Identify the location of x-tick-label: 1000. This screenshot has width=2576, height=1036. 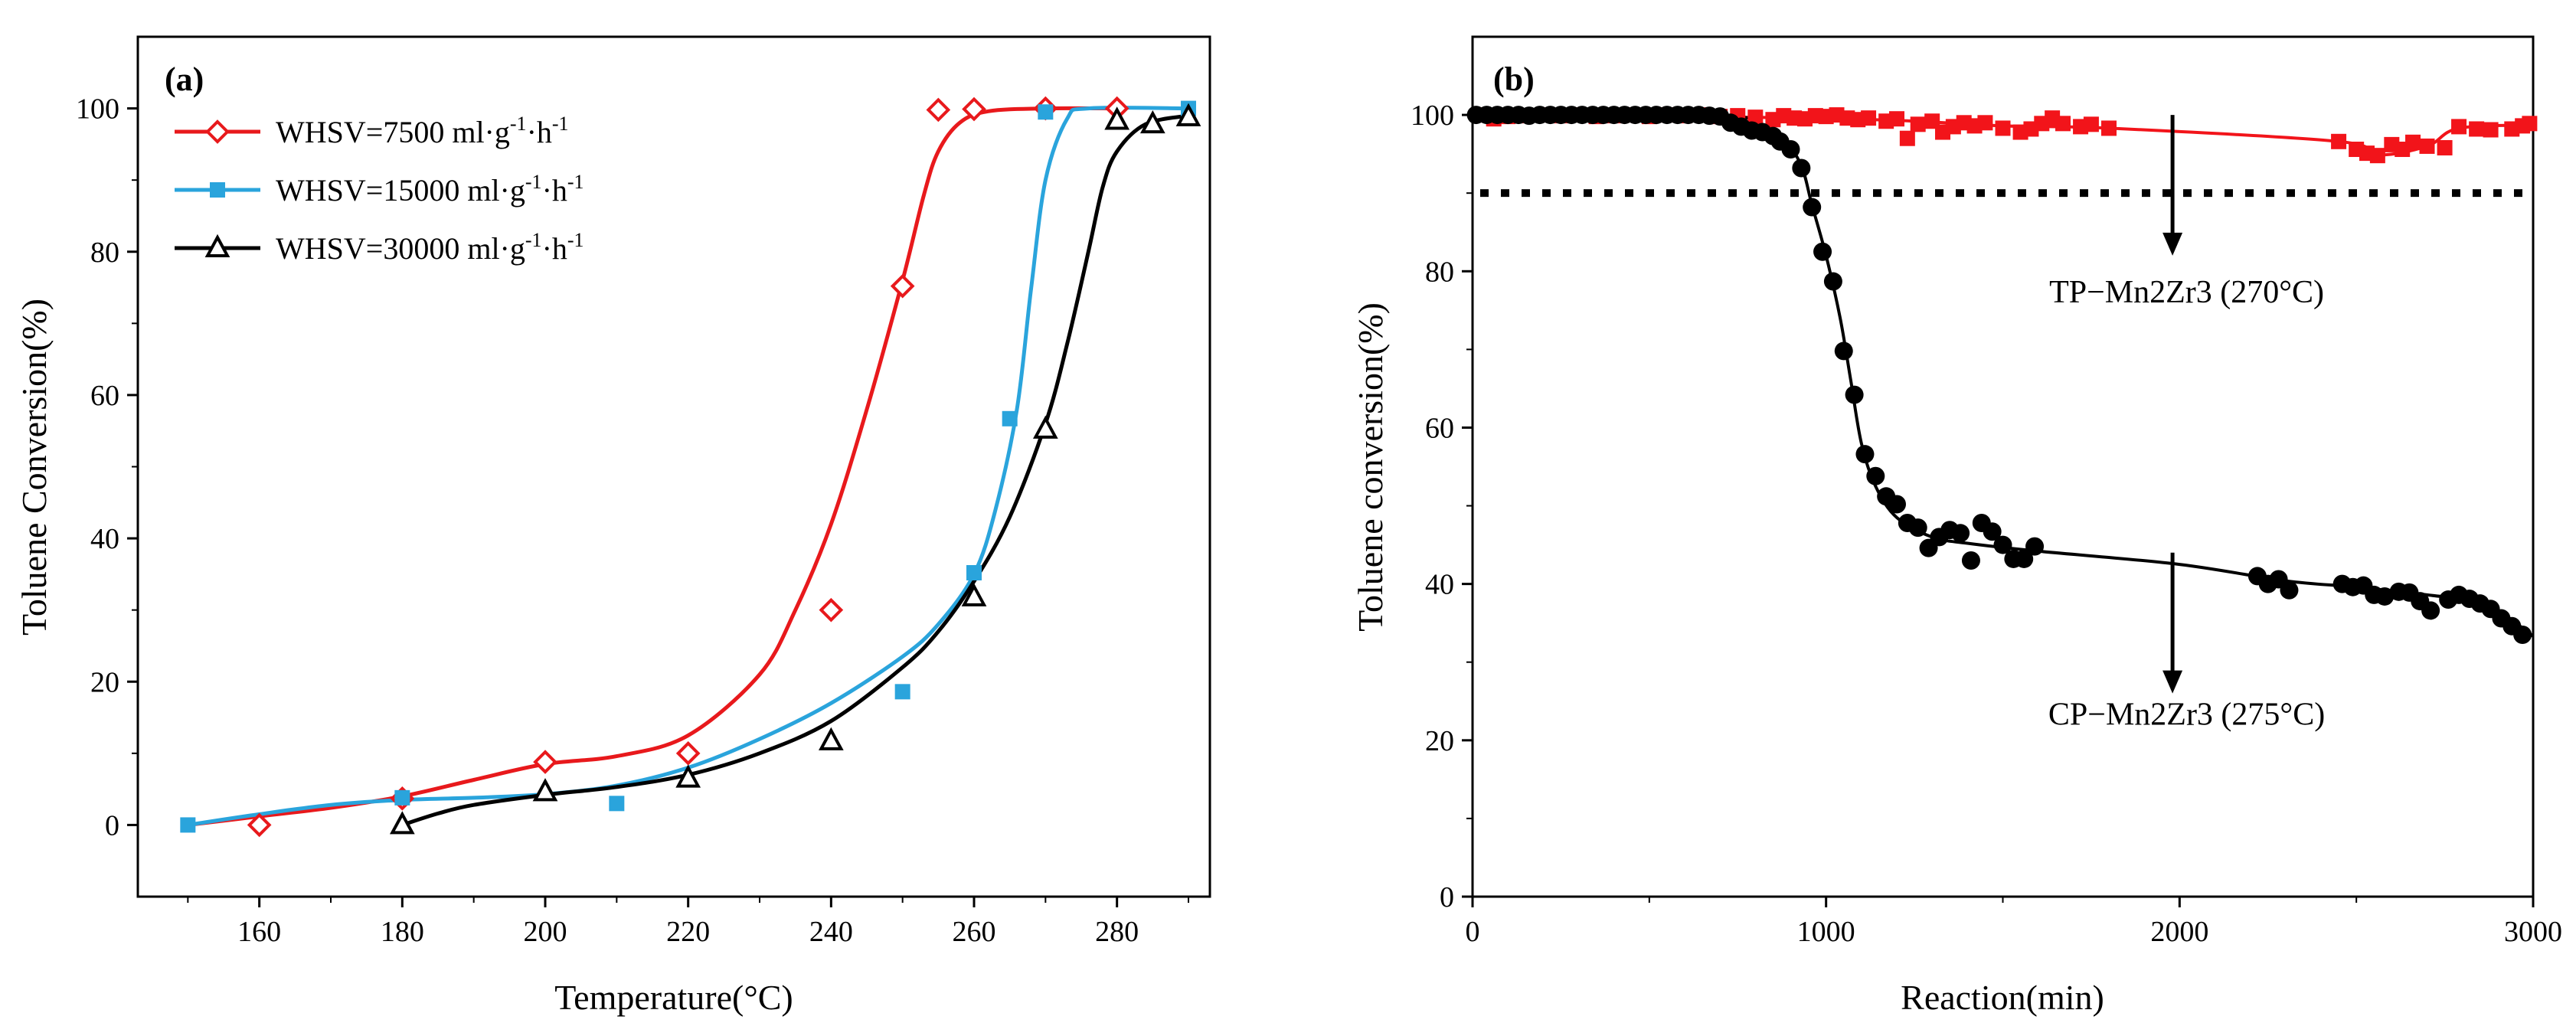
(1826, 932).